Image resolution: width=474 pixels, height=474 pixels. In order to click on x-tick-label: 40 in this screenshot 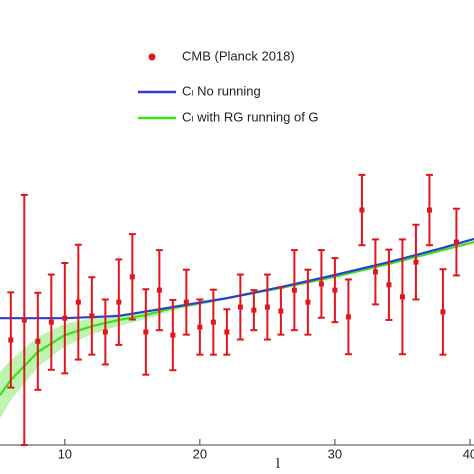, I will do `click(468, 454)`.